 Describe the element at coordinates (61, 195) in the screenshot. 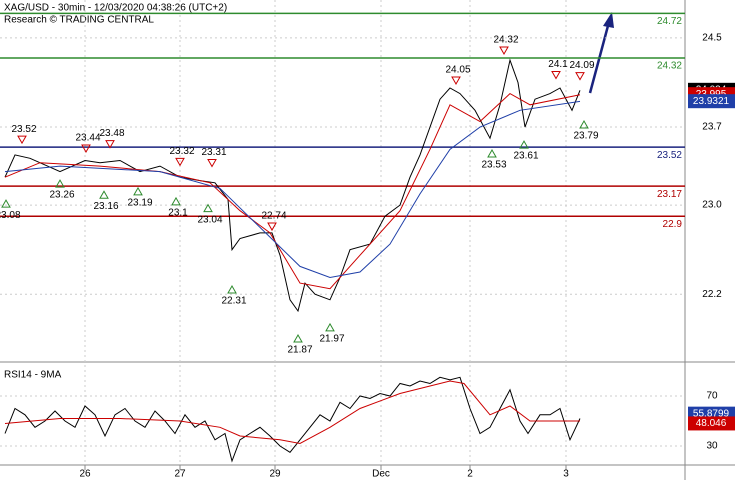

I see `trough-label: 23.26` at that location.